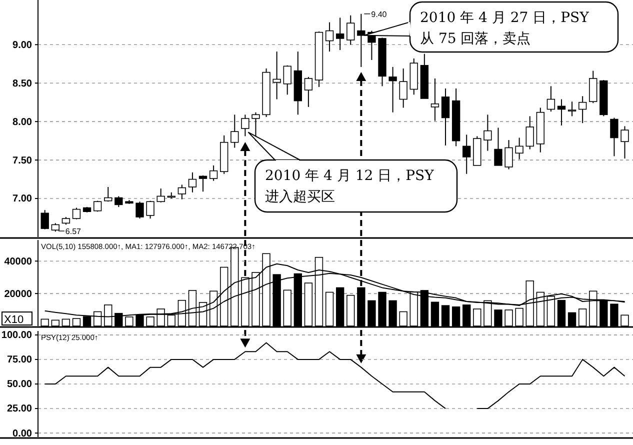 This screenshot has width=633, height=445. What do you see at coordinates (379, 14) in the screenshot?
I see `annotation: 9.40` at bounding box center [379, 14].